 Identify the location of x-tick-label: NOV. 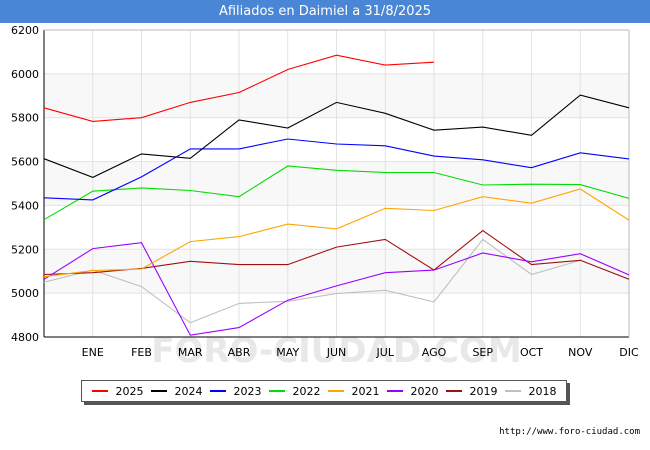
(580, 352).